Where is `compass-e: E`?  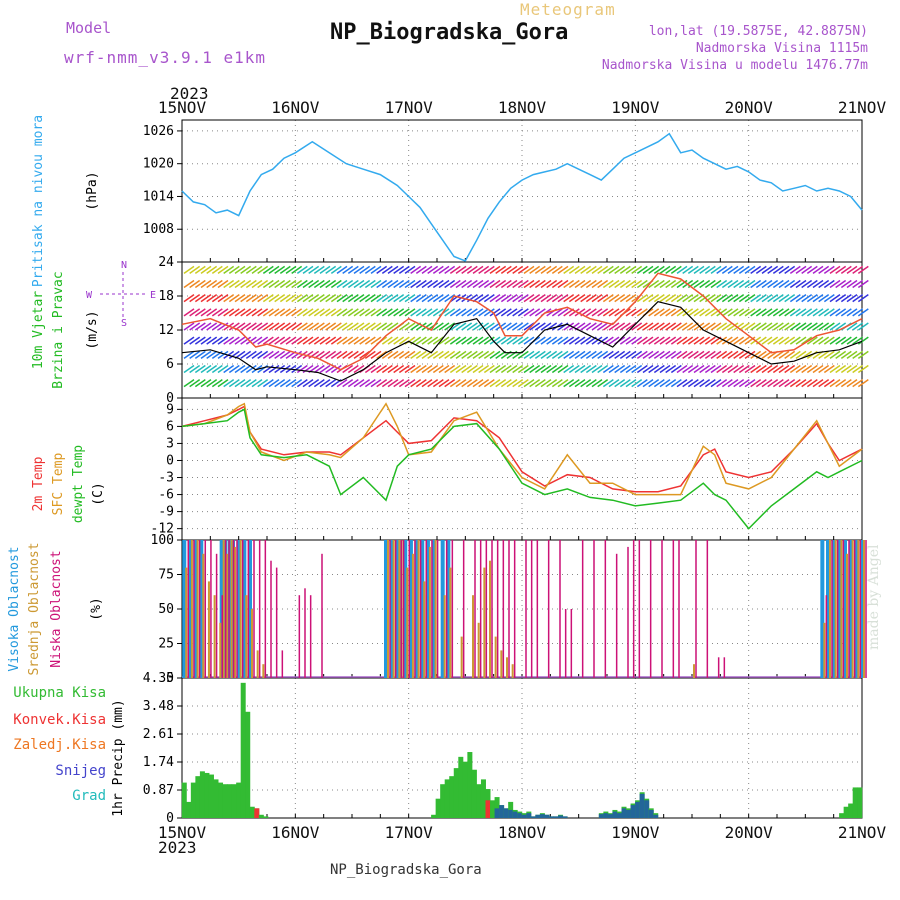
compass-e: E is located at coordinates (153, 295).